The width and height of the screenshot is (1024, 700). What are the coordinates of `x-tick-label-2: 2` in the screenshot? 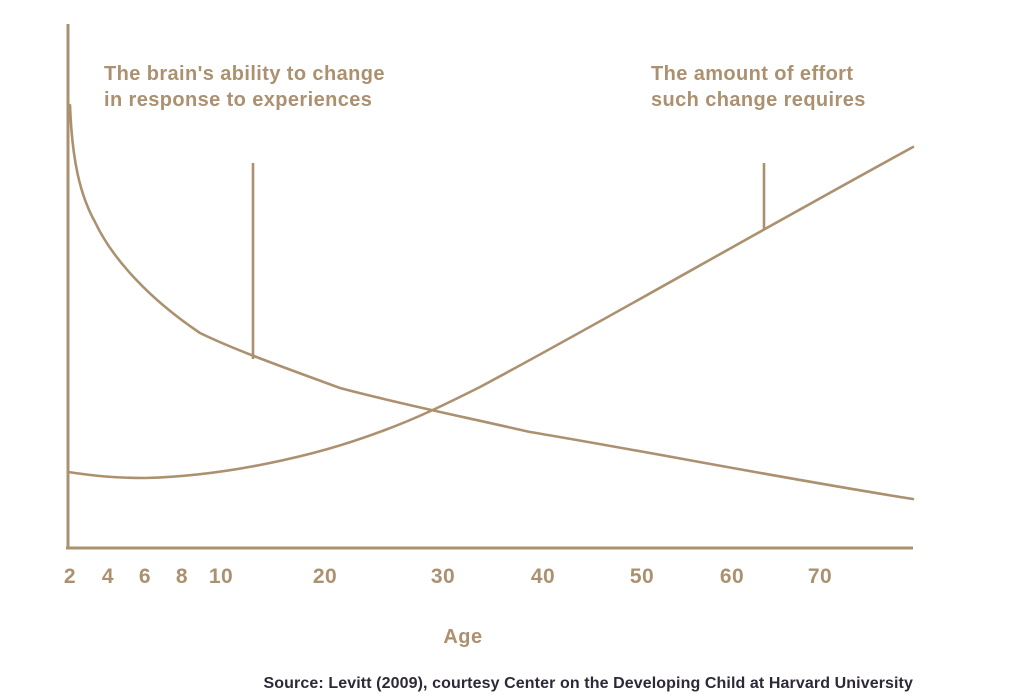 It's located at (70, 576).